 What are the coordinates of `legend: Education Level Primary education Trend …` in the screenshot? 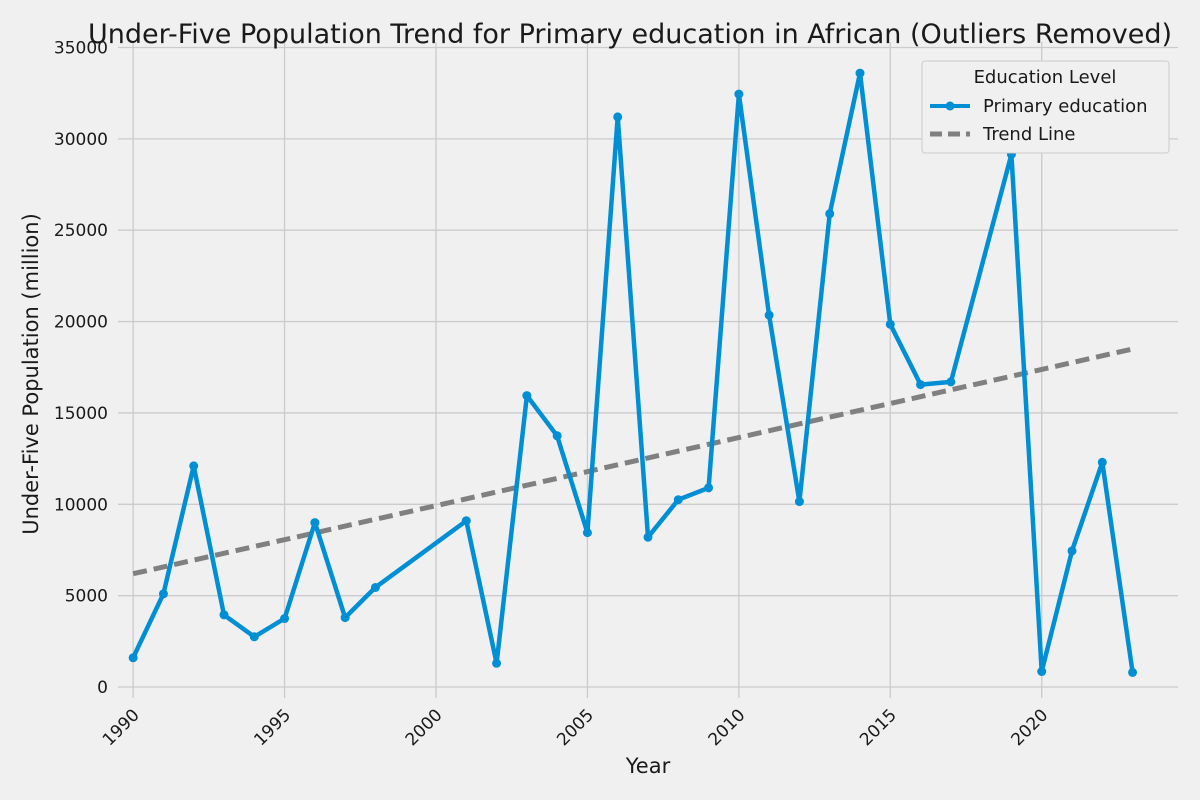 It's located at (1045, 107).